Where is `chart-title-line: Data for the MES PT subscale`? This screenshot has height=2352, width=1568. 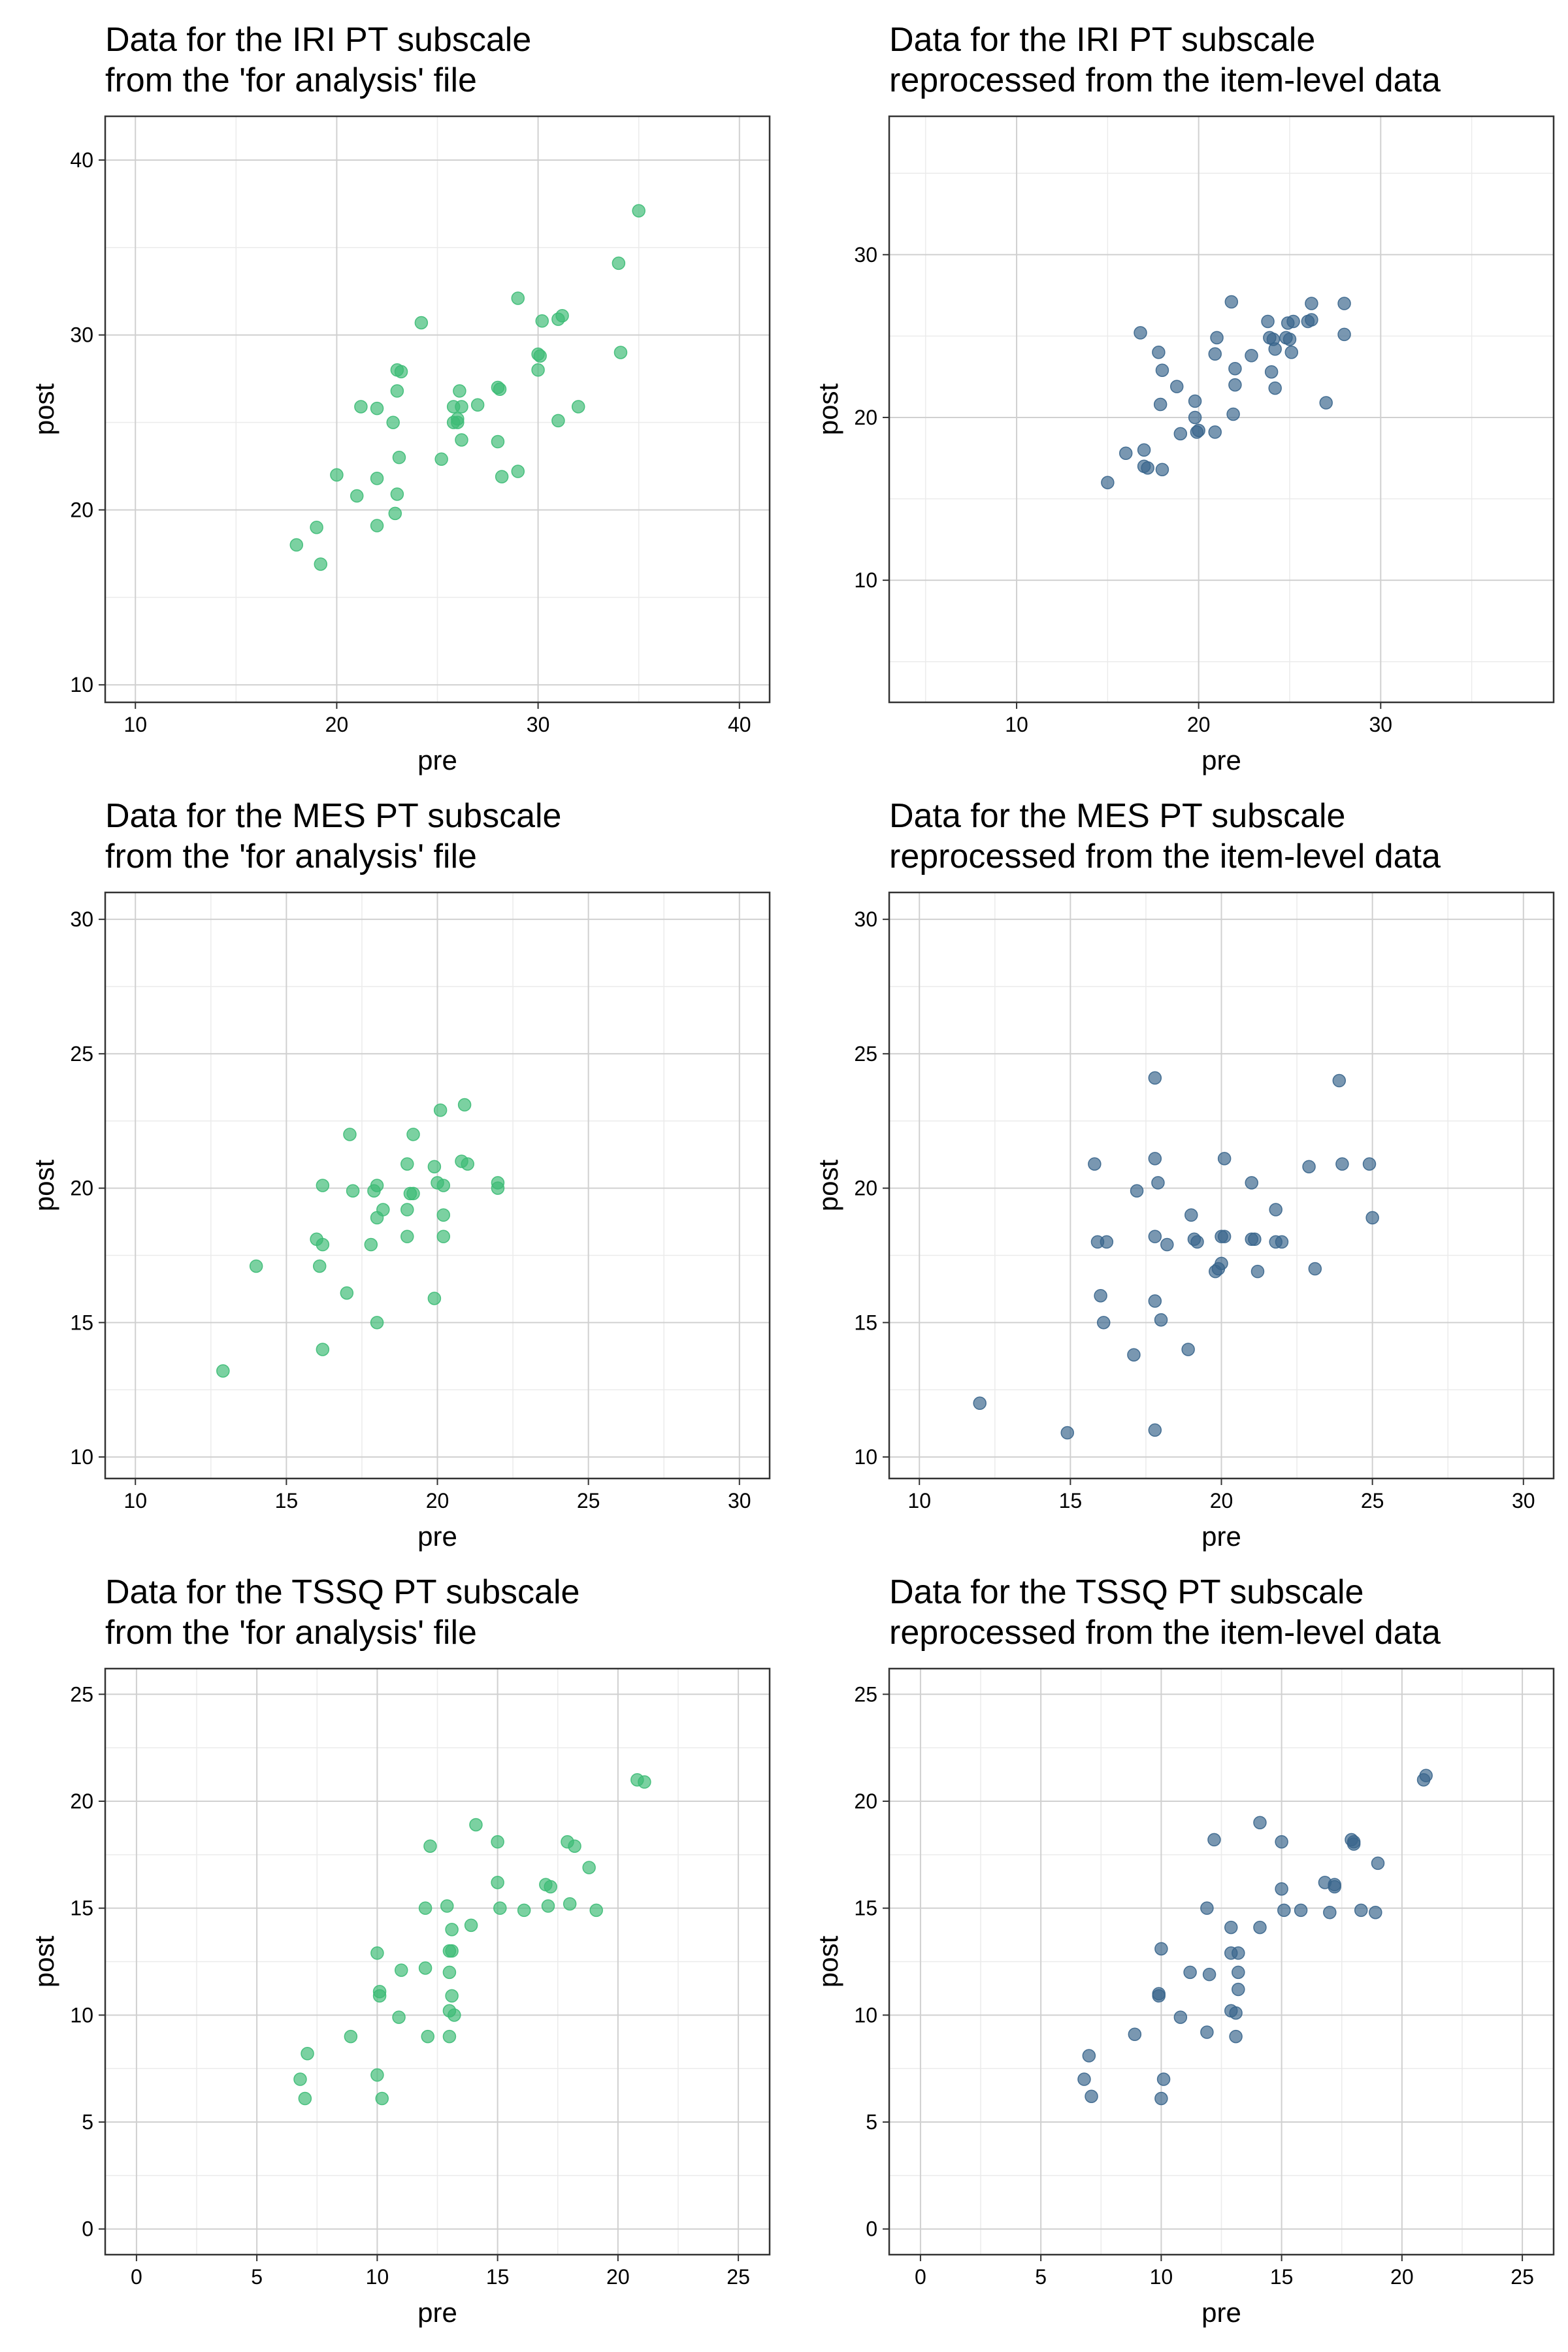
chart-title-line: Data for the MES PT subscale is located at coordinates (333, 816).